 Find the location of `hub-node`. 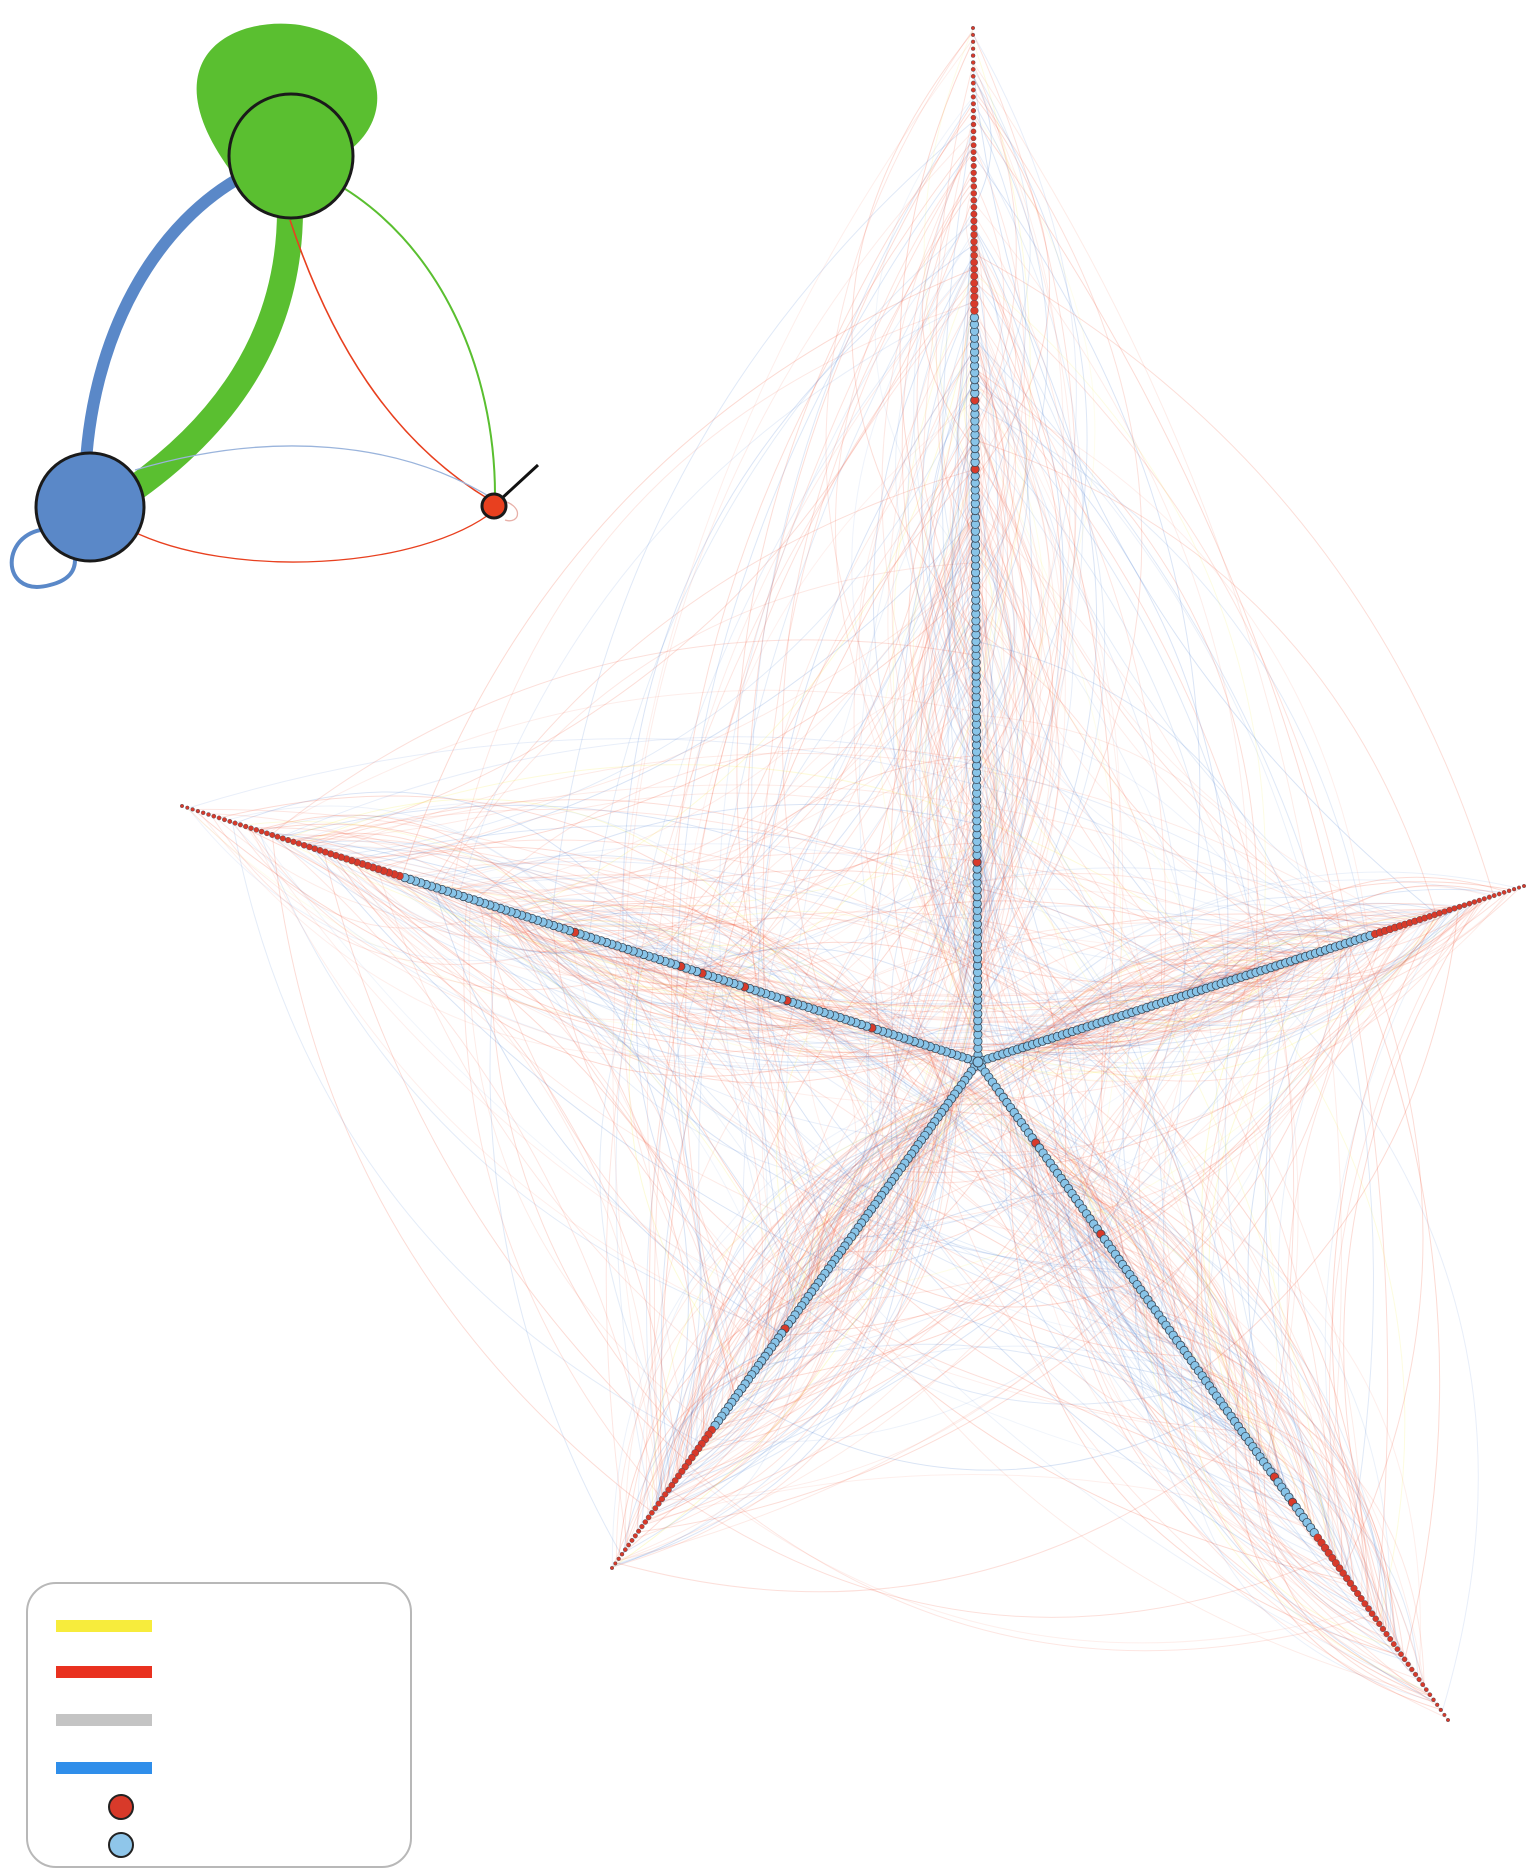

hub-node is located at coordinates (978, 1062).